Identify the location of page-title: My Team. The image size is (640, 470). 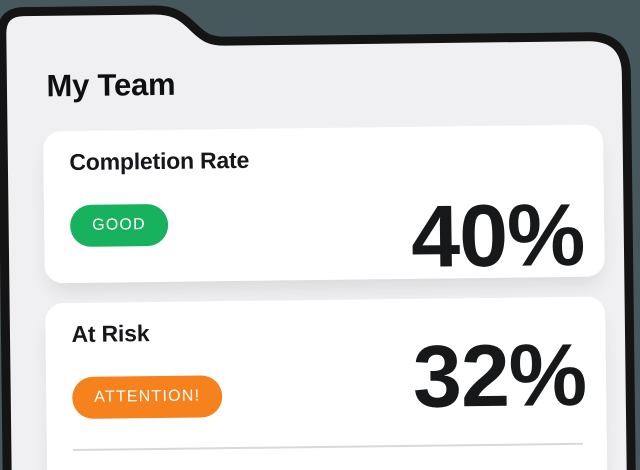
(111, 85).